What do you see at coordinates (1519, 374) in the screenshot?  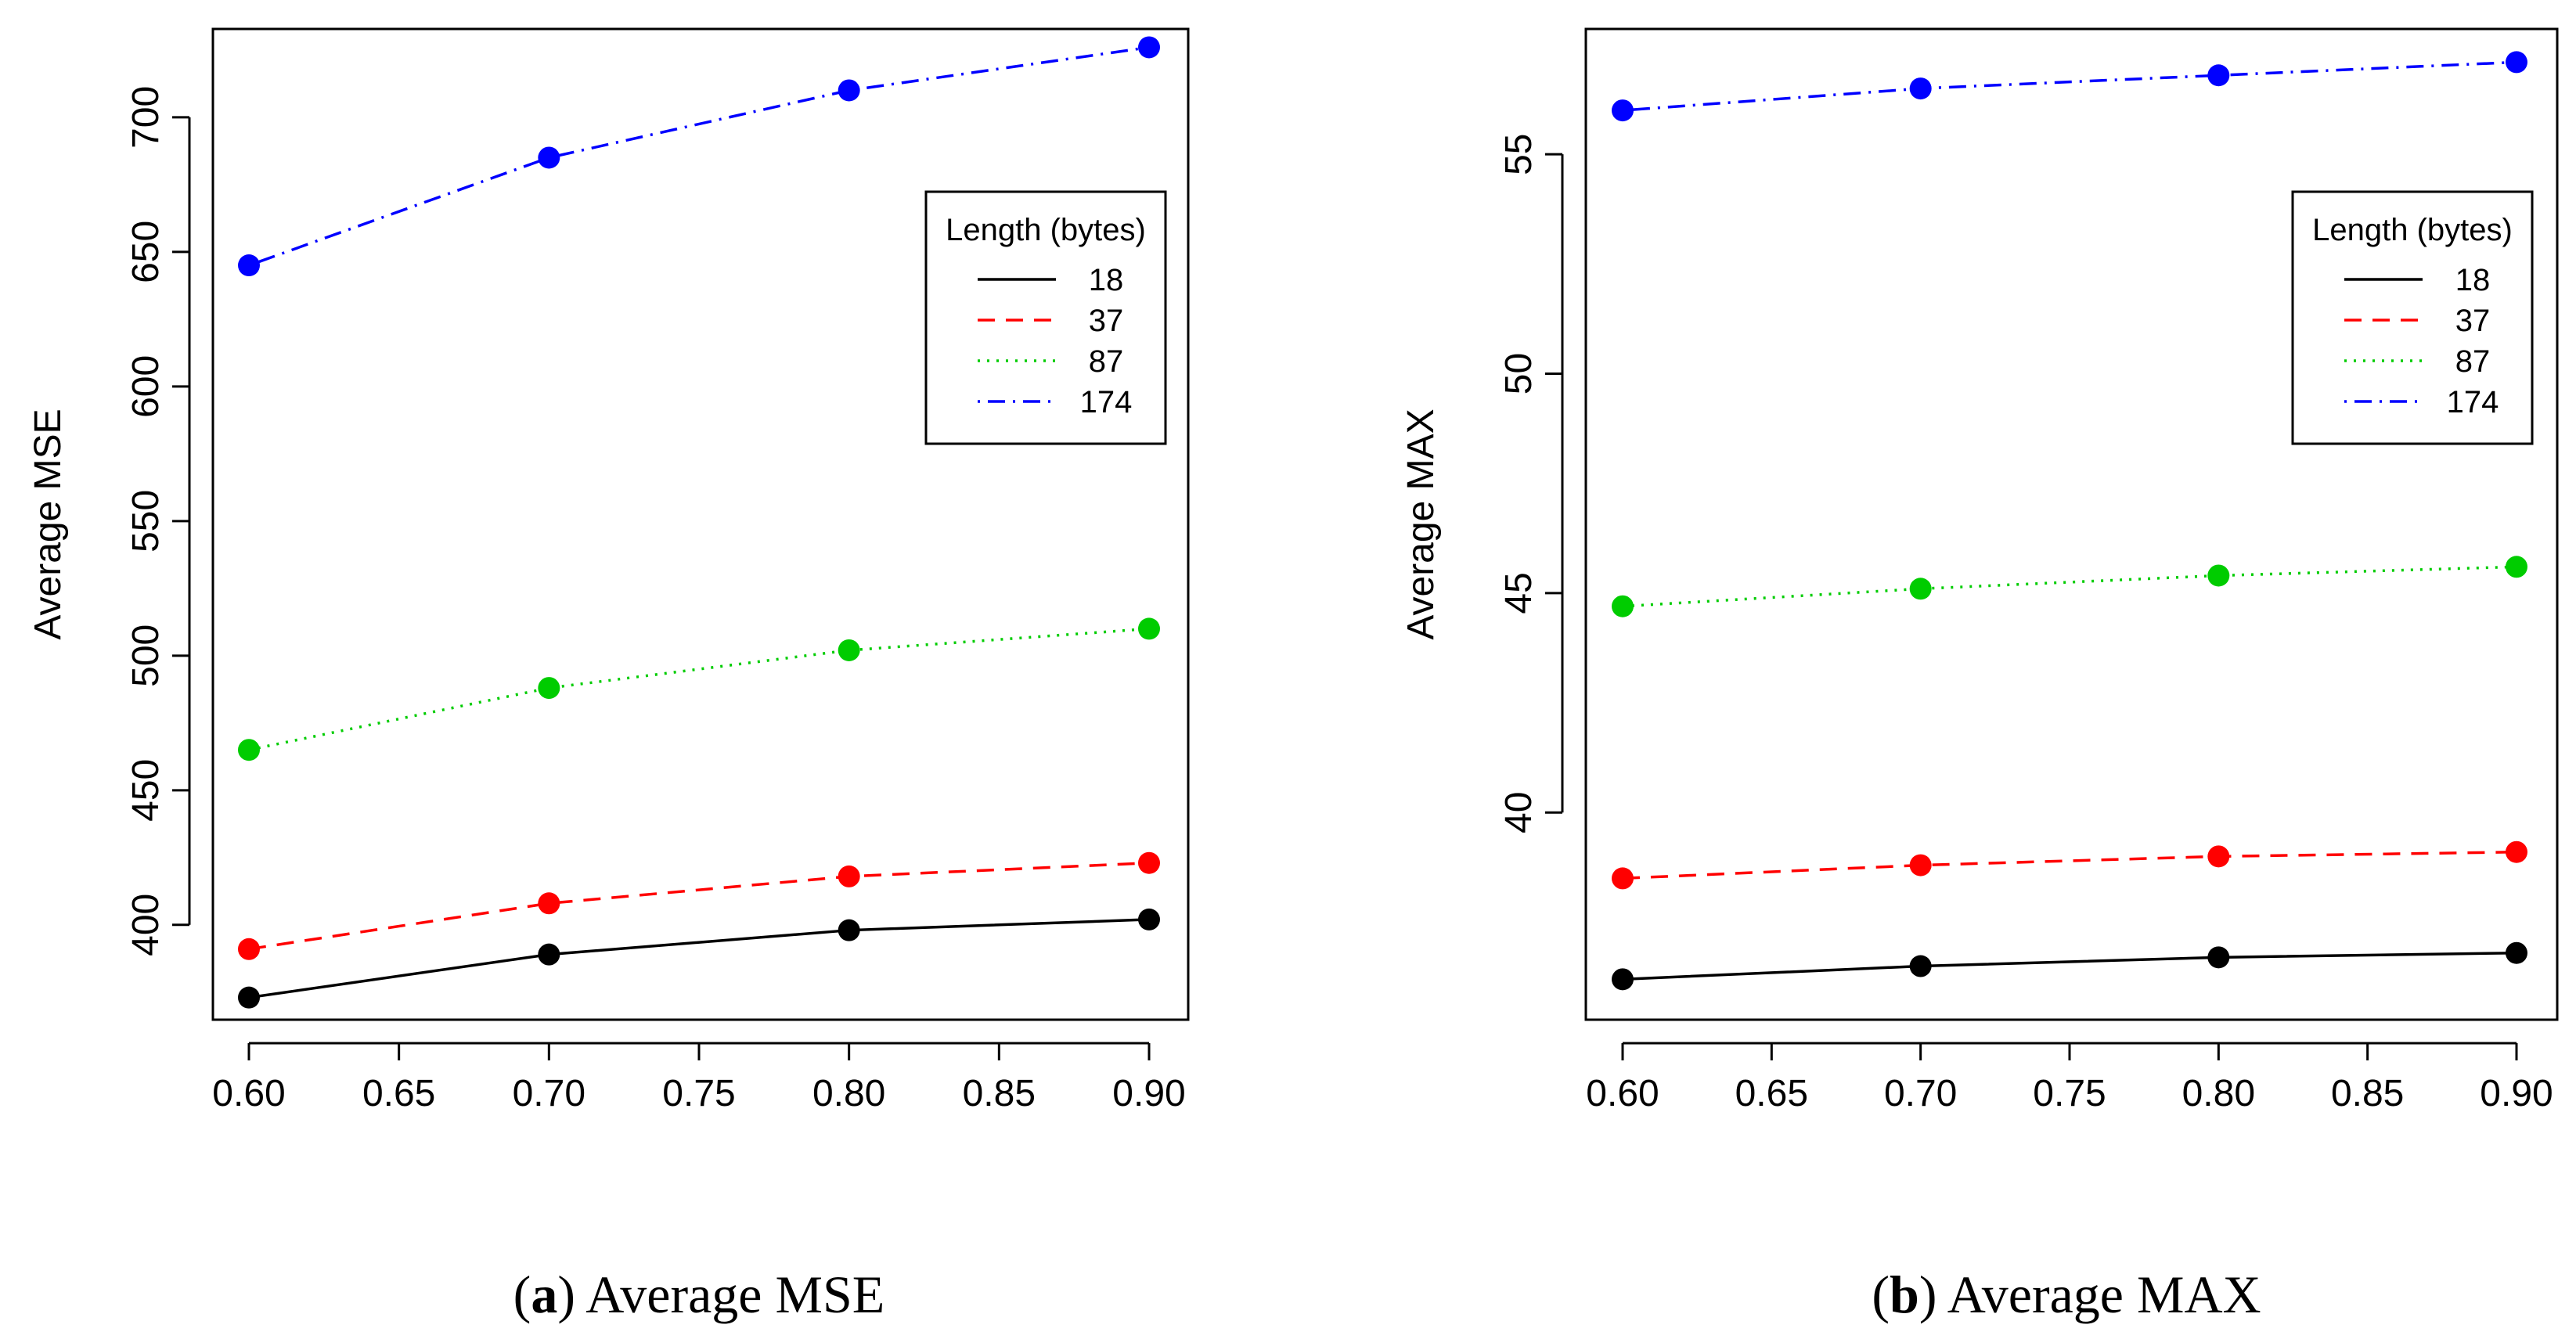 I see `y-tick-label: 50` at bounding box center [1519, 374].